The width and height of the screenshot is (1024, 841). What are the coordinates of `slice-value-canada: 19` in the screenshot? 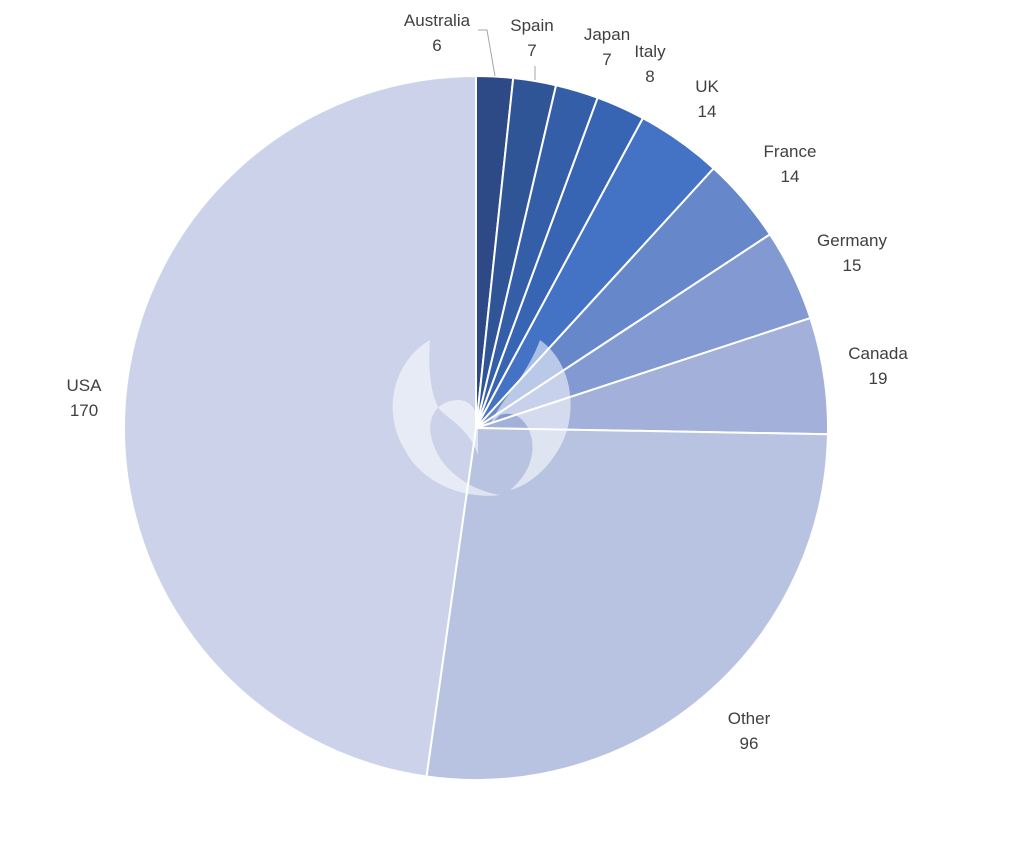 It's located at (878, 378).